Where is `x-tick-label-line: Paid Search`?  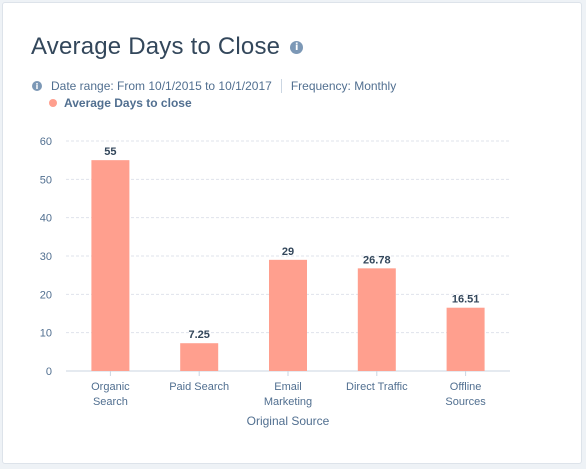
x-tick-label-line: Paid Search is located at coordinates (199, 387).